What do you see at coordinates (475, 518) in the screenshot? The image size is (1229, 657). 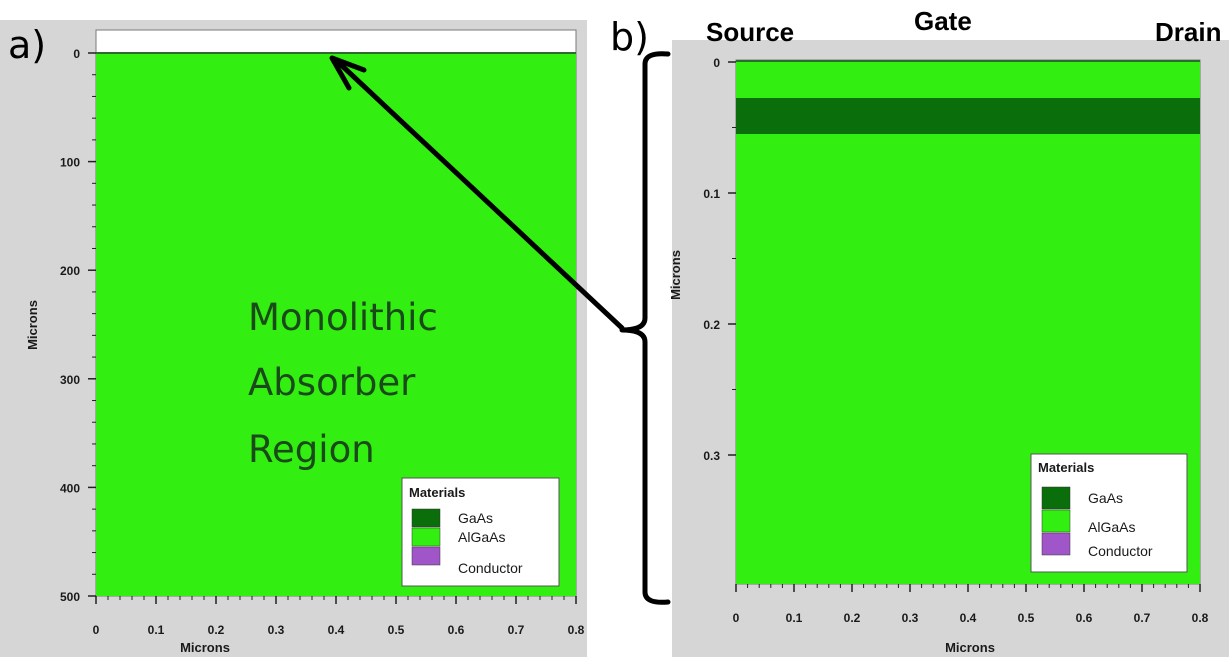 I see `panel-a-legend-gaas: GaAs` at bounding box center [475, 518].